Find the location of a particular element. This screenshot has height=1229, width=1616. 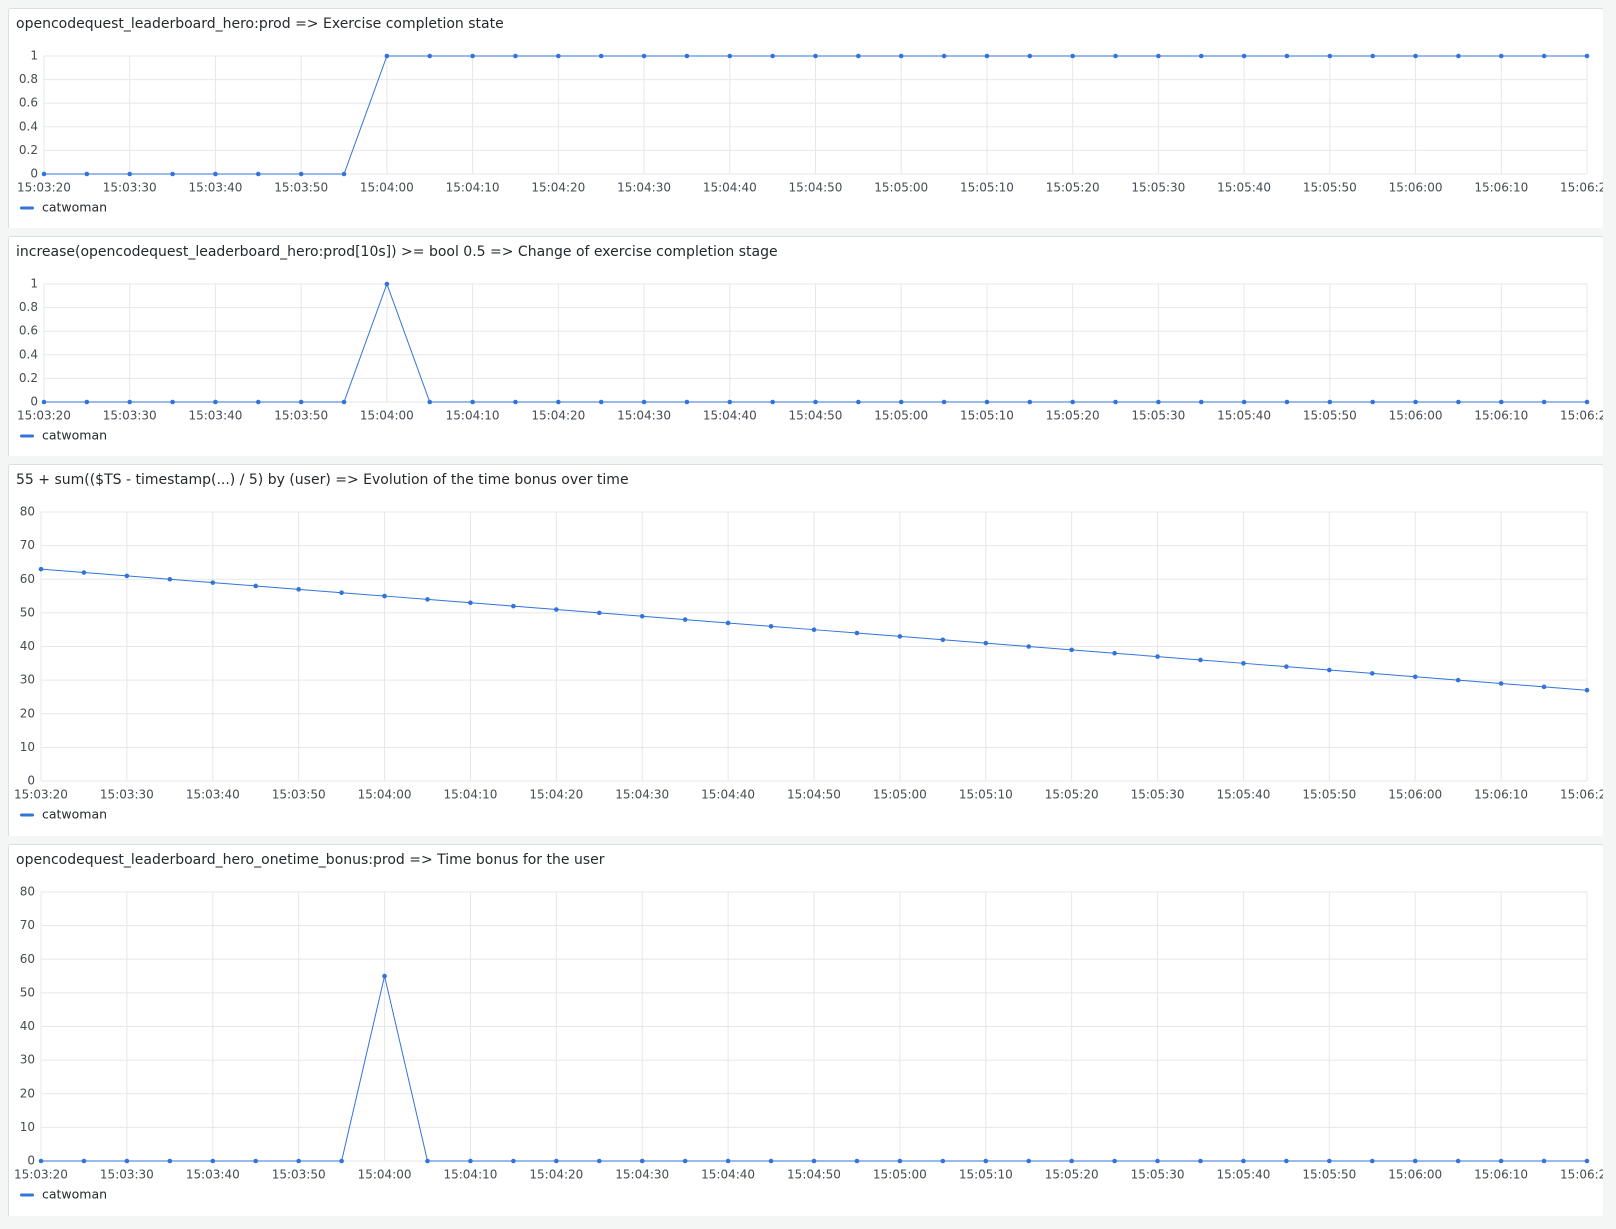

x-tick-label: 15:05:30 is located at coordinates (1158, 795).